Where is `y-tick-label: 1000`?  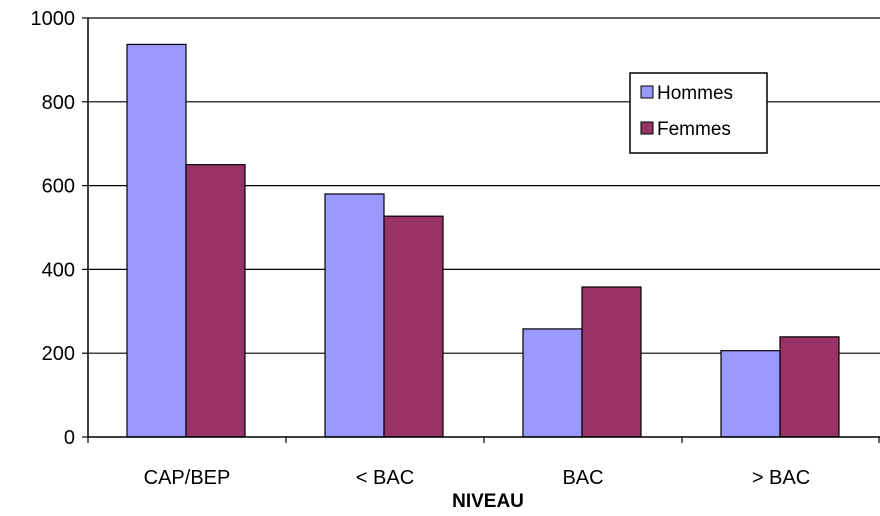 y-tick-label: 1000 is located at coordinates (53, 19).